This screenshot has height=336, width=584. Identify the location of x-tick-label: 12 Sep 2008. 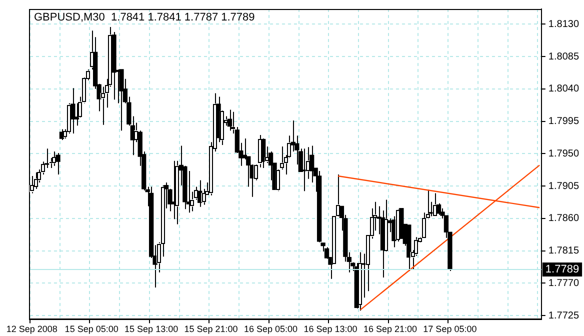
(32, 329).